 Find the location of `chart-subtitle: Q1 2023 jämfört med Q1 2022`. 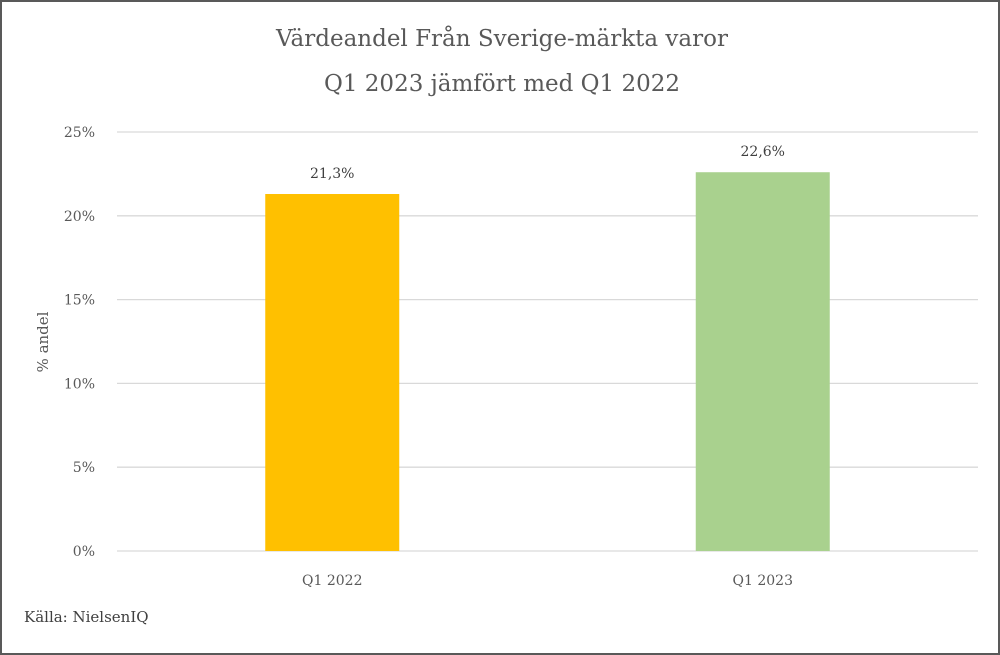

chart-subtitle: Q1 2023 jämfört med Q1 2022 is located at coordinates (502, 84).